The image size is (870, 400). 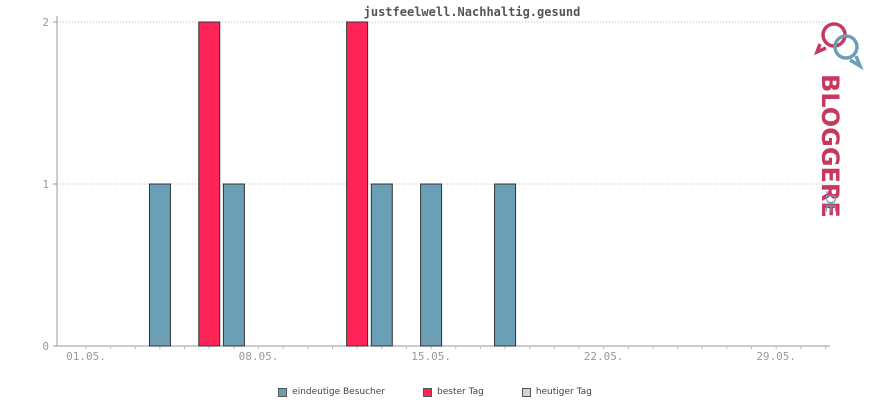 What do you see at coordinates (86, 356) in the screenshot?
I see `x-tick-label: 01.05.` at bounding box center [86, 356].